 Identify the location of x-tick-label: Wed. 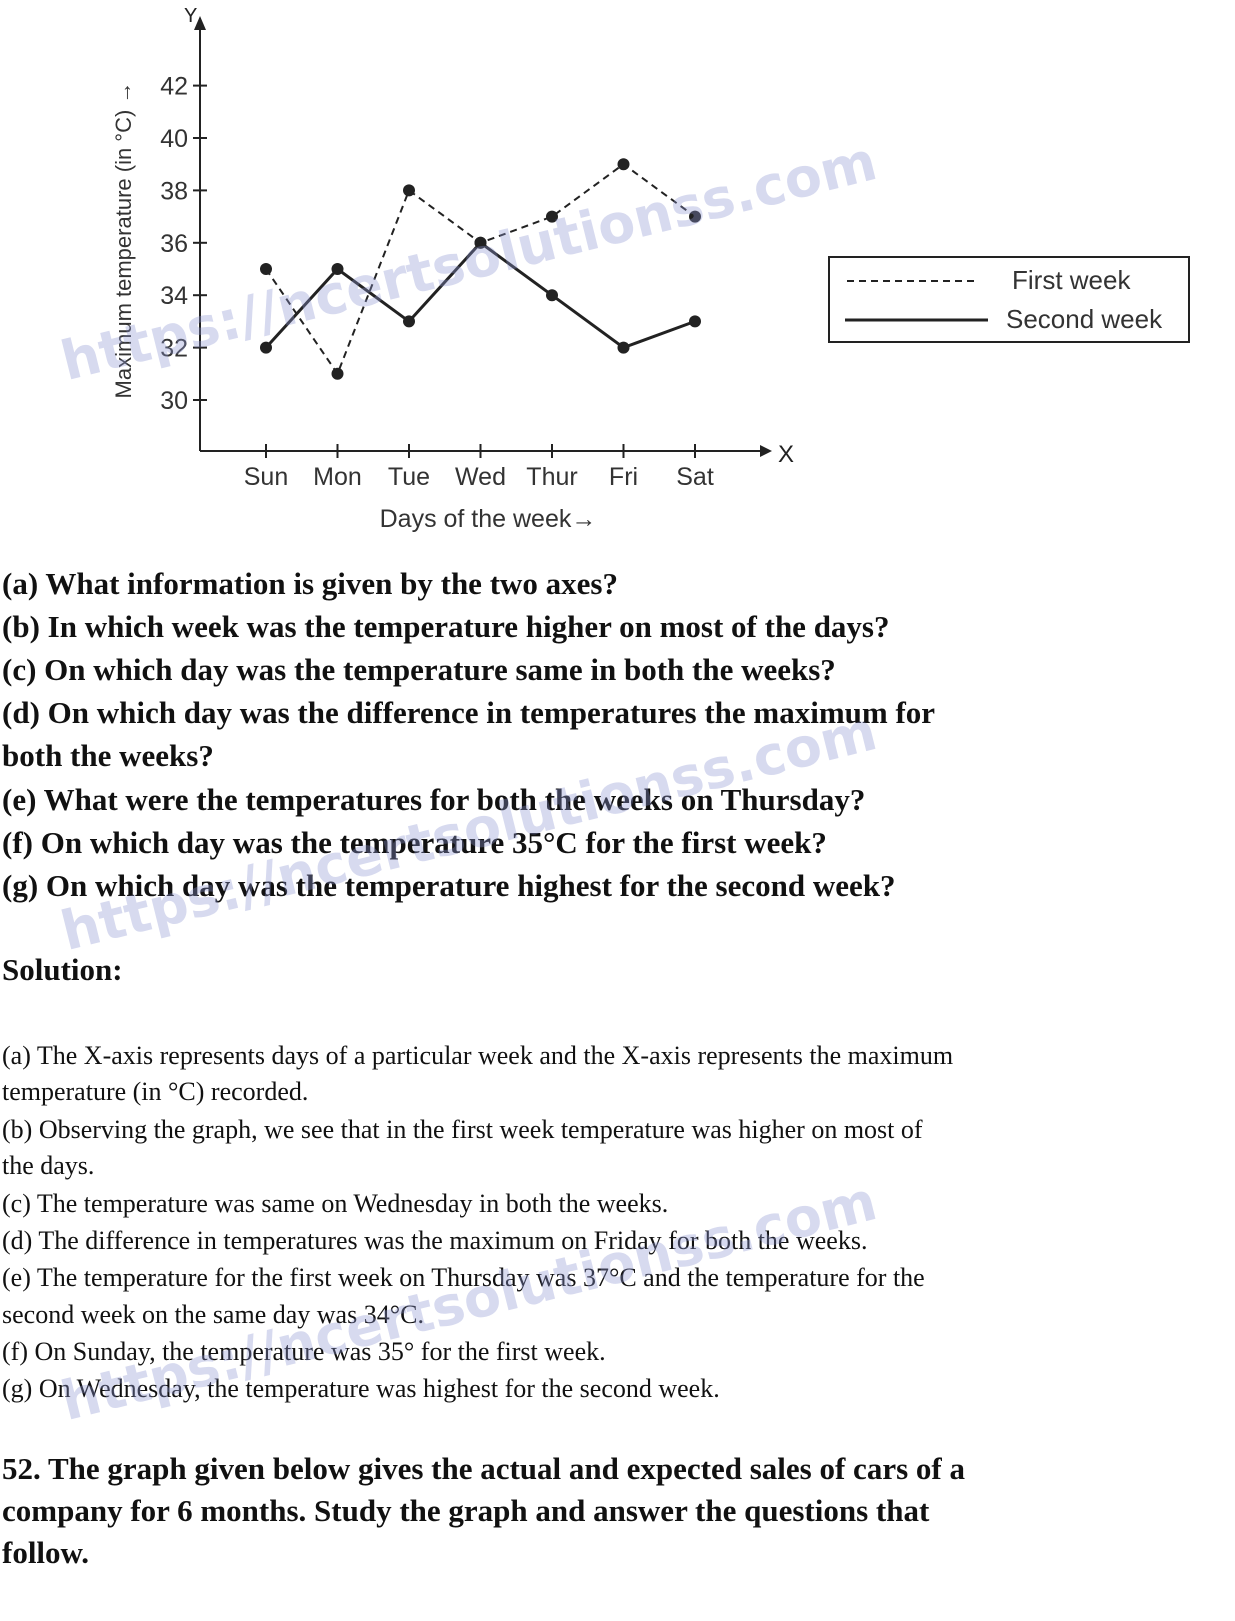
(480, 477).